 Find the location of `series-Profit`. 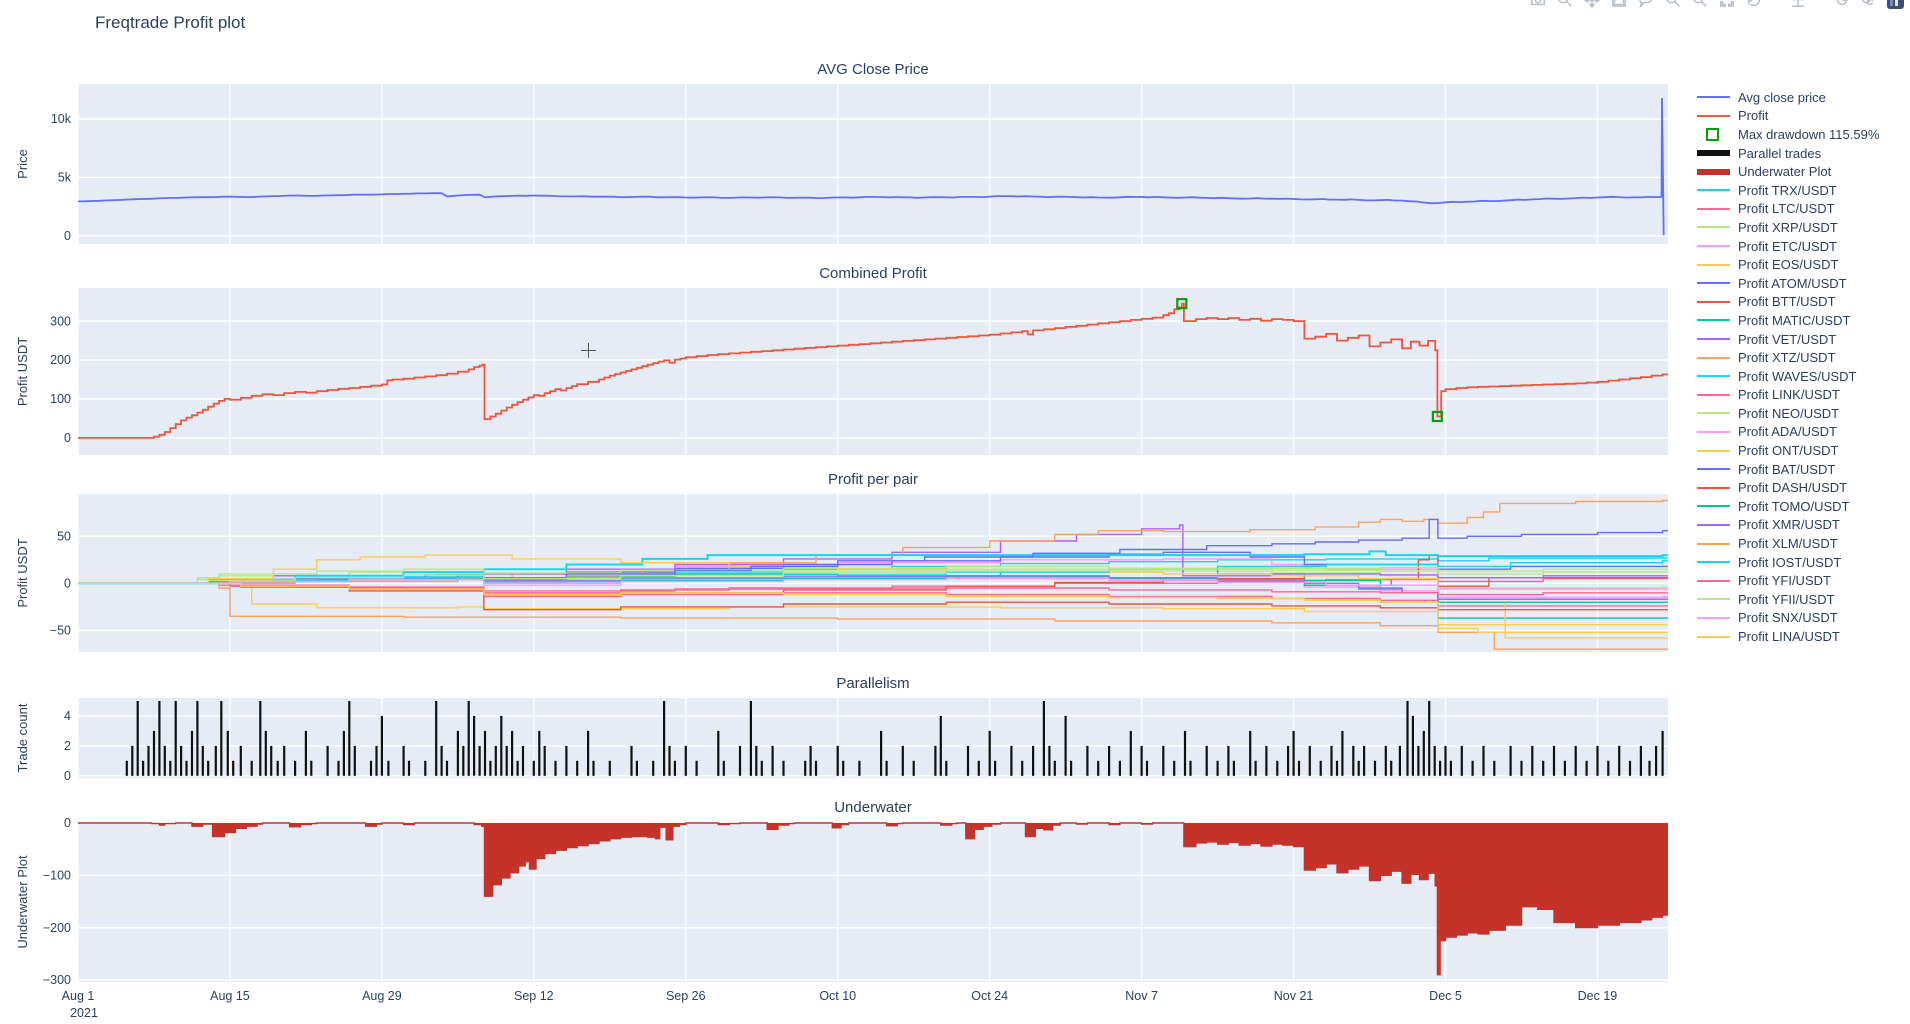

series-Profit is located at coordinates (873, 370).